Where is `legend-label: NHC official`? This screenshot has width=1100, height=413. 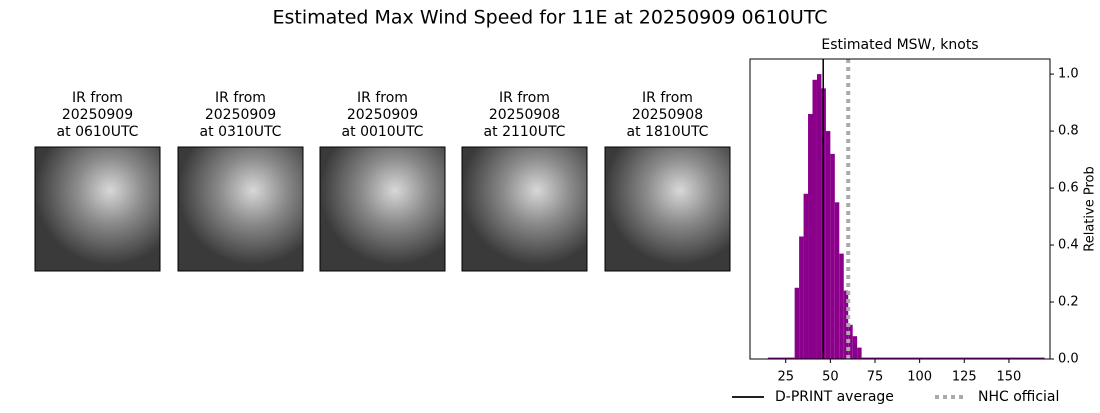 legend-label: NHC official is located at coordinates (1018, 397).